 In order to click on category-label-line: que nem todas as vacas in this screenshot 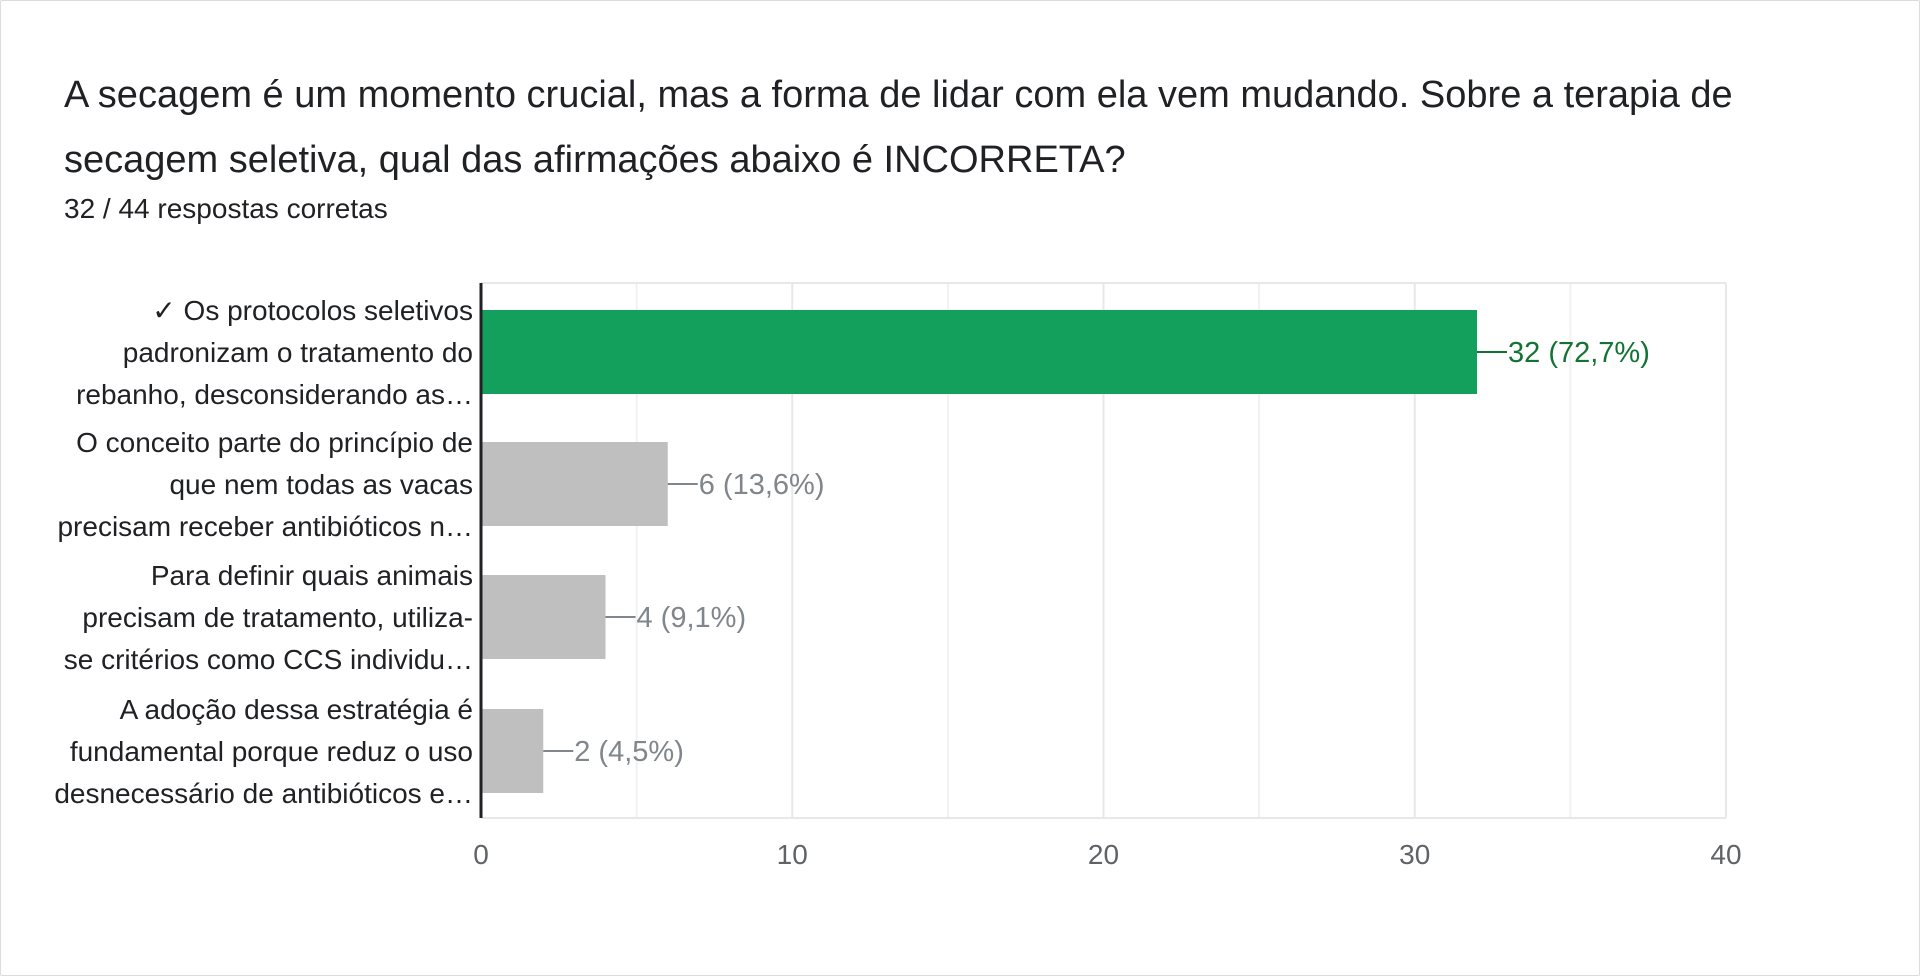, I will do `click(321, 484)`.